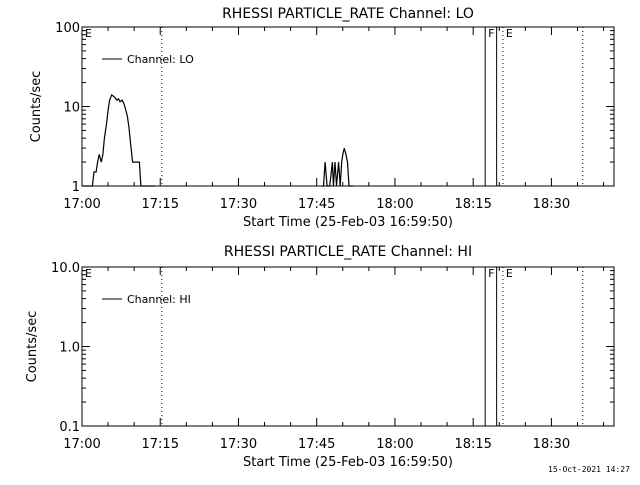 Image resolution: width=640 pixels, height=485 pixels. I want to click on chart2-x-axis-label: Start Time (25-Feb-03 16:59:50), so click(348, 462).